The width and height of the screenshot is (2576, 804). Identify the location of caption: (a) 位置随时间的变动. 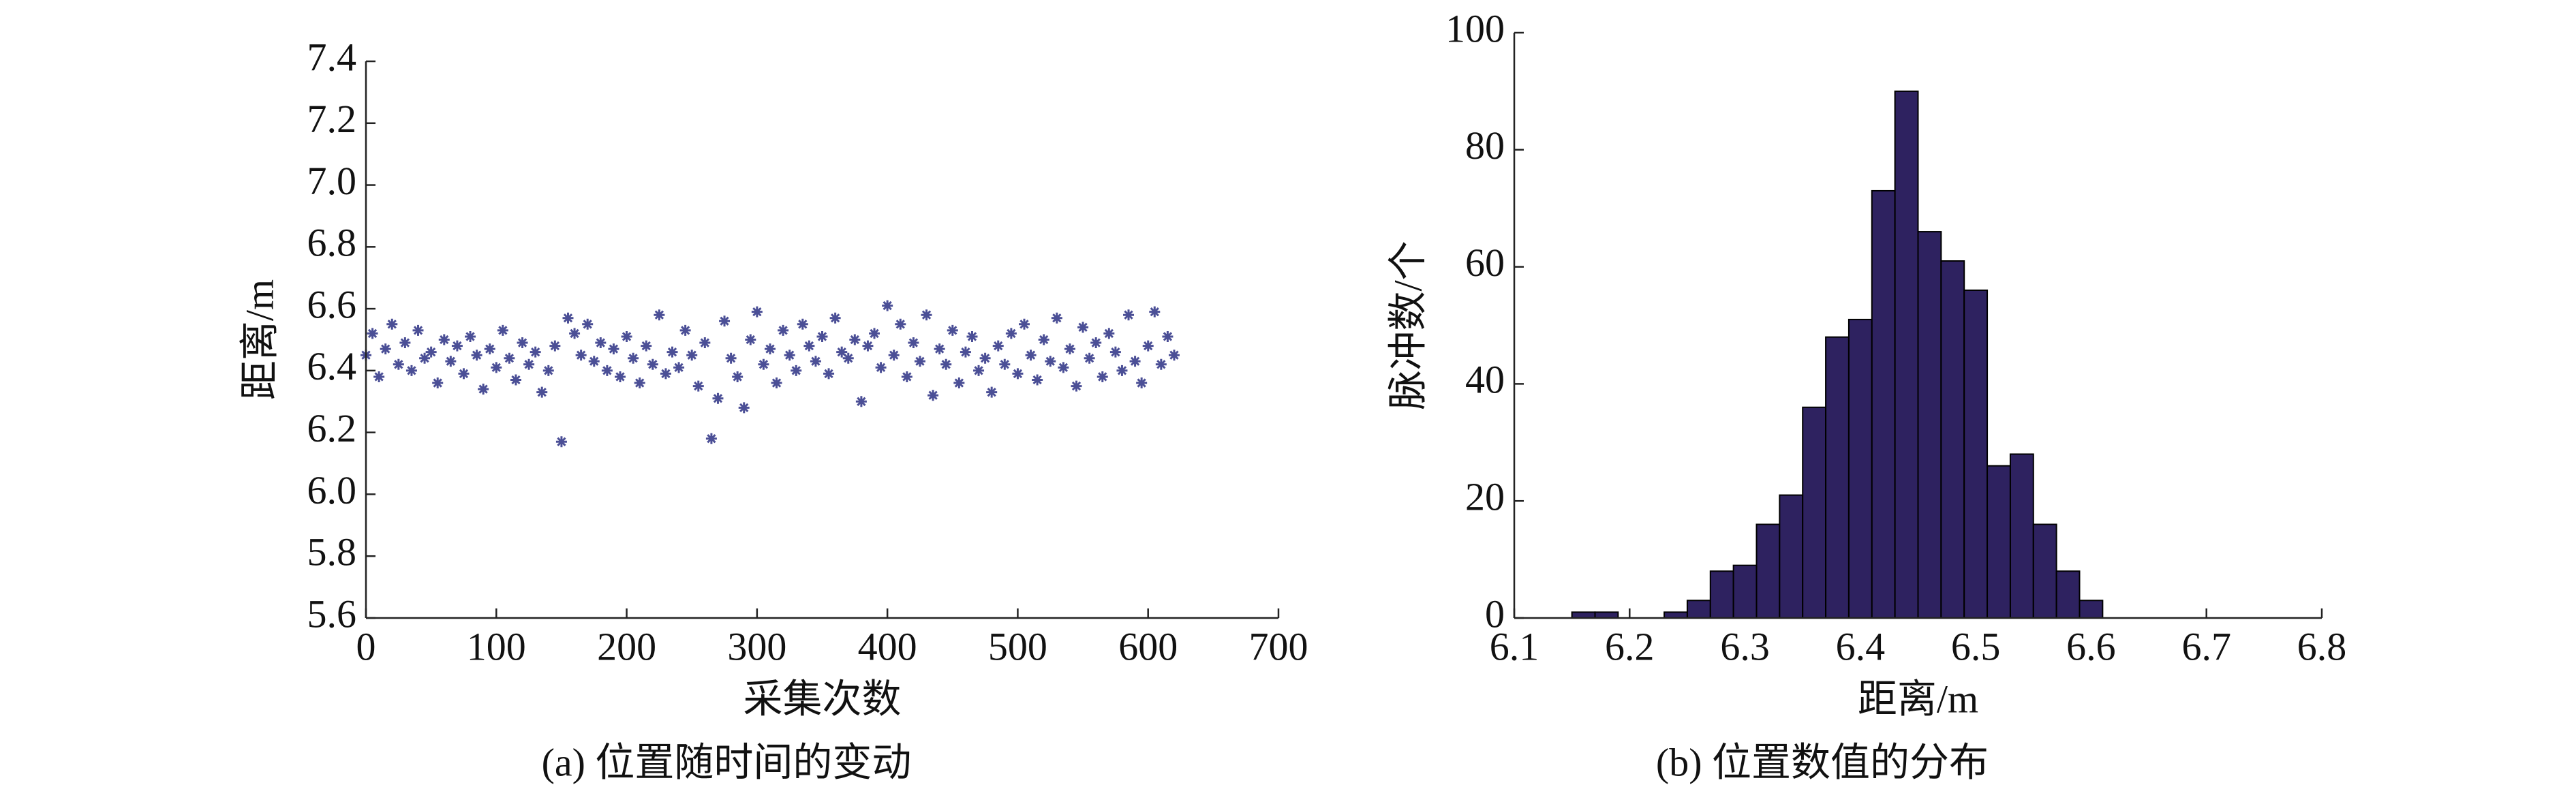
(727, 762).